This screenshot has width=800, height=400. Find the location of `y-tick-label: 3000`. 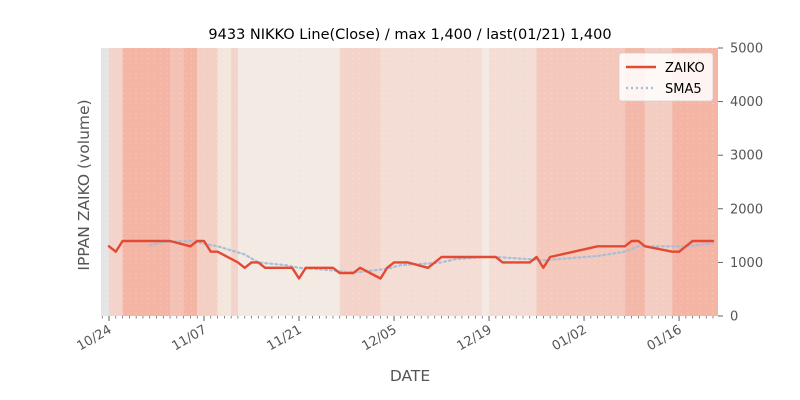

y-tick-label: 3000 is located at coordinates (746, 156).